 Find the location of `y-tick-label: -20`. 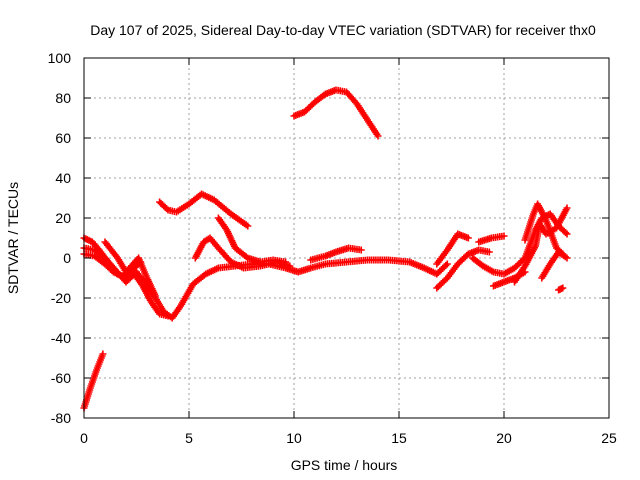

y-tick-label: -20 is located at coordinates (61, 298).